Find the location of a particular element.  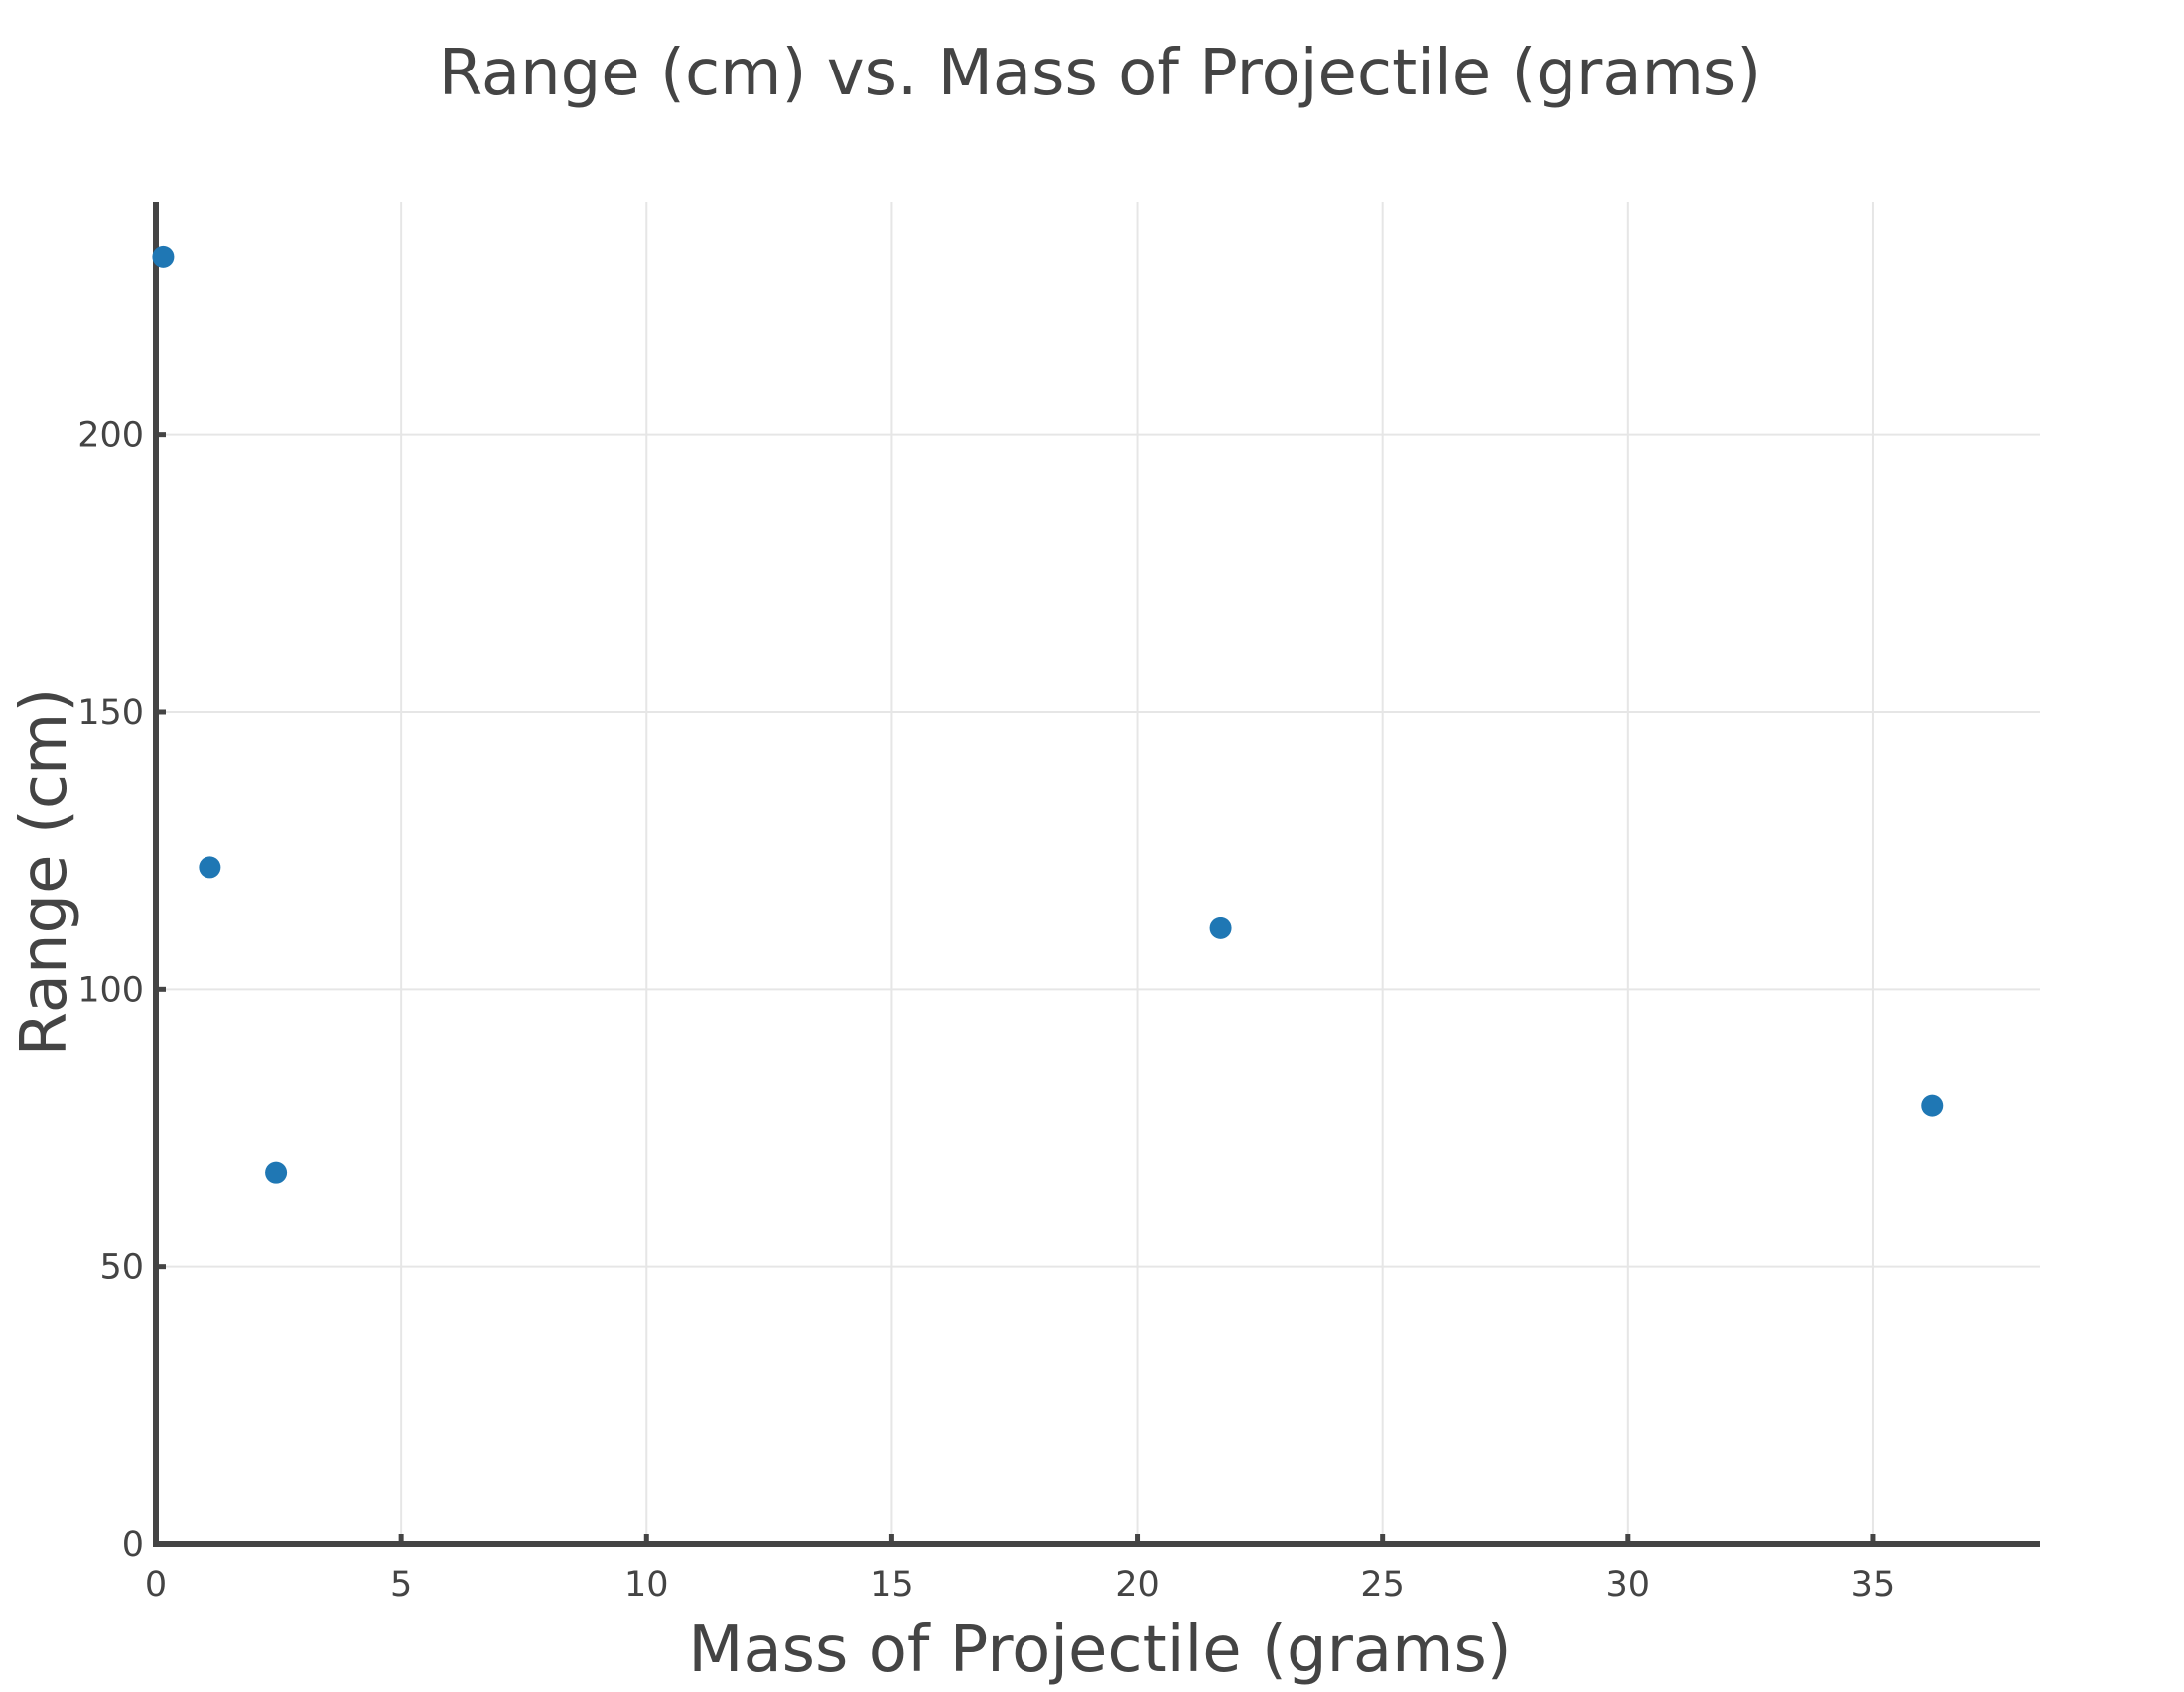

x-tick-label: 0 is located at coordinates (156, 1585).